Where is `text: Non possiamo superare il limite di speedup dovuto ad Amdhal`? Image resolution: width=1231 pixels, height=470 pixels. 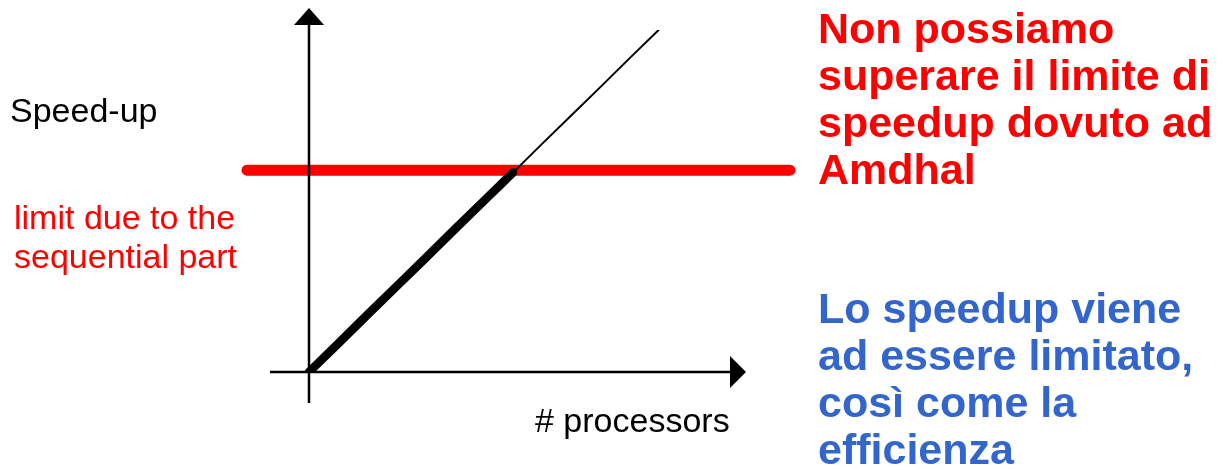 text: Non possiamo superare il limite di speedup dovuto ad Amdhal is located at coordinates (1016, 98).